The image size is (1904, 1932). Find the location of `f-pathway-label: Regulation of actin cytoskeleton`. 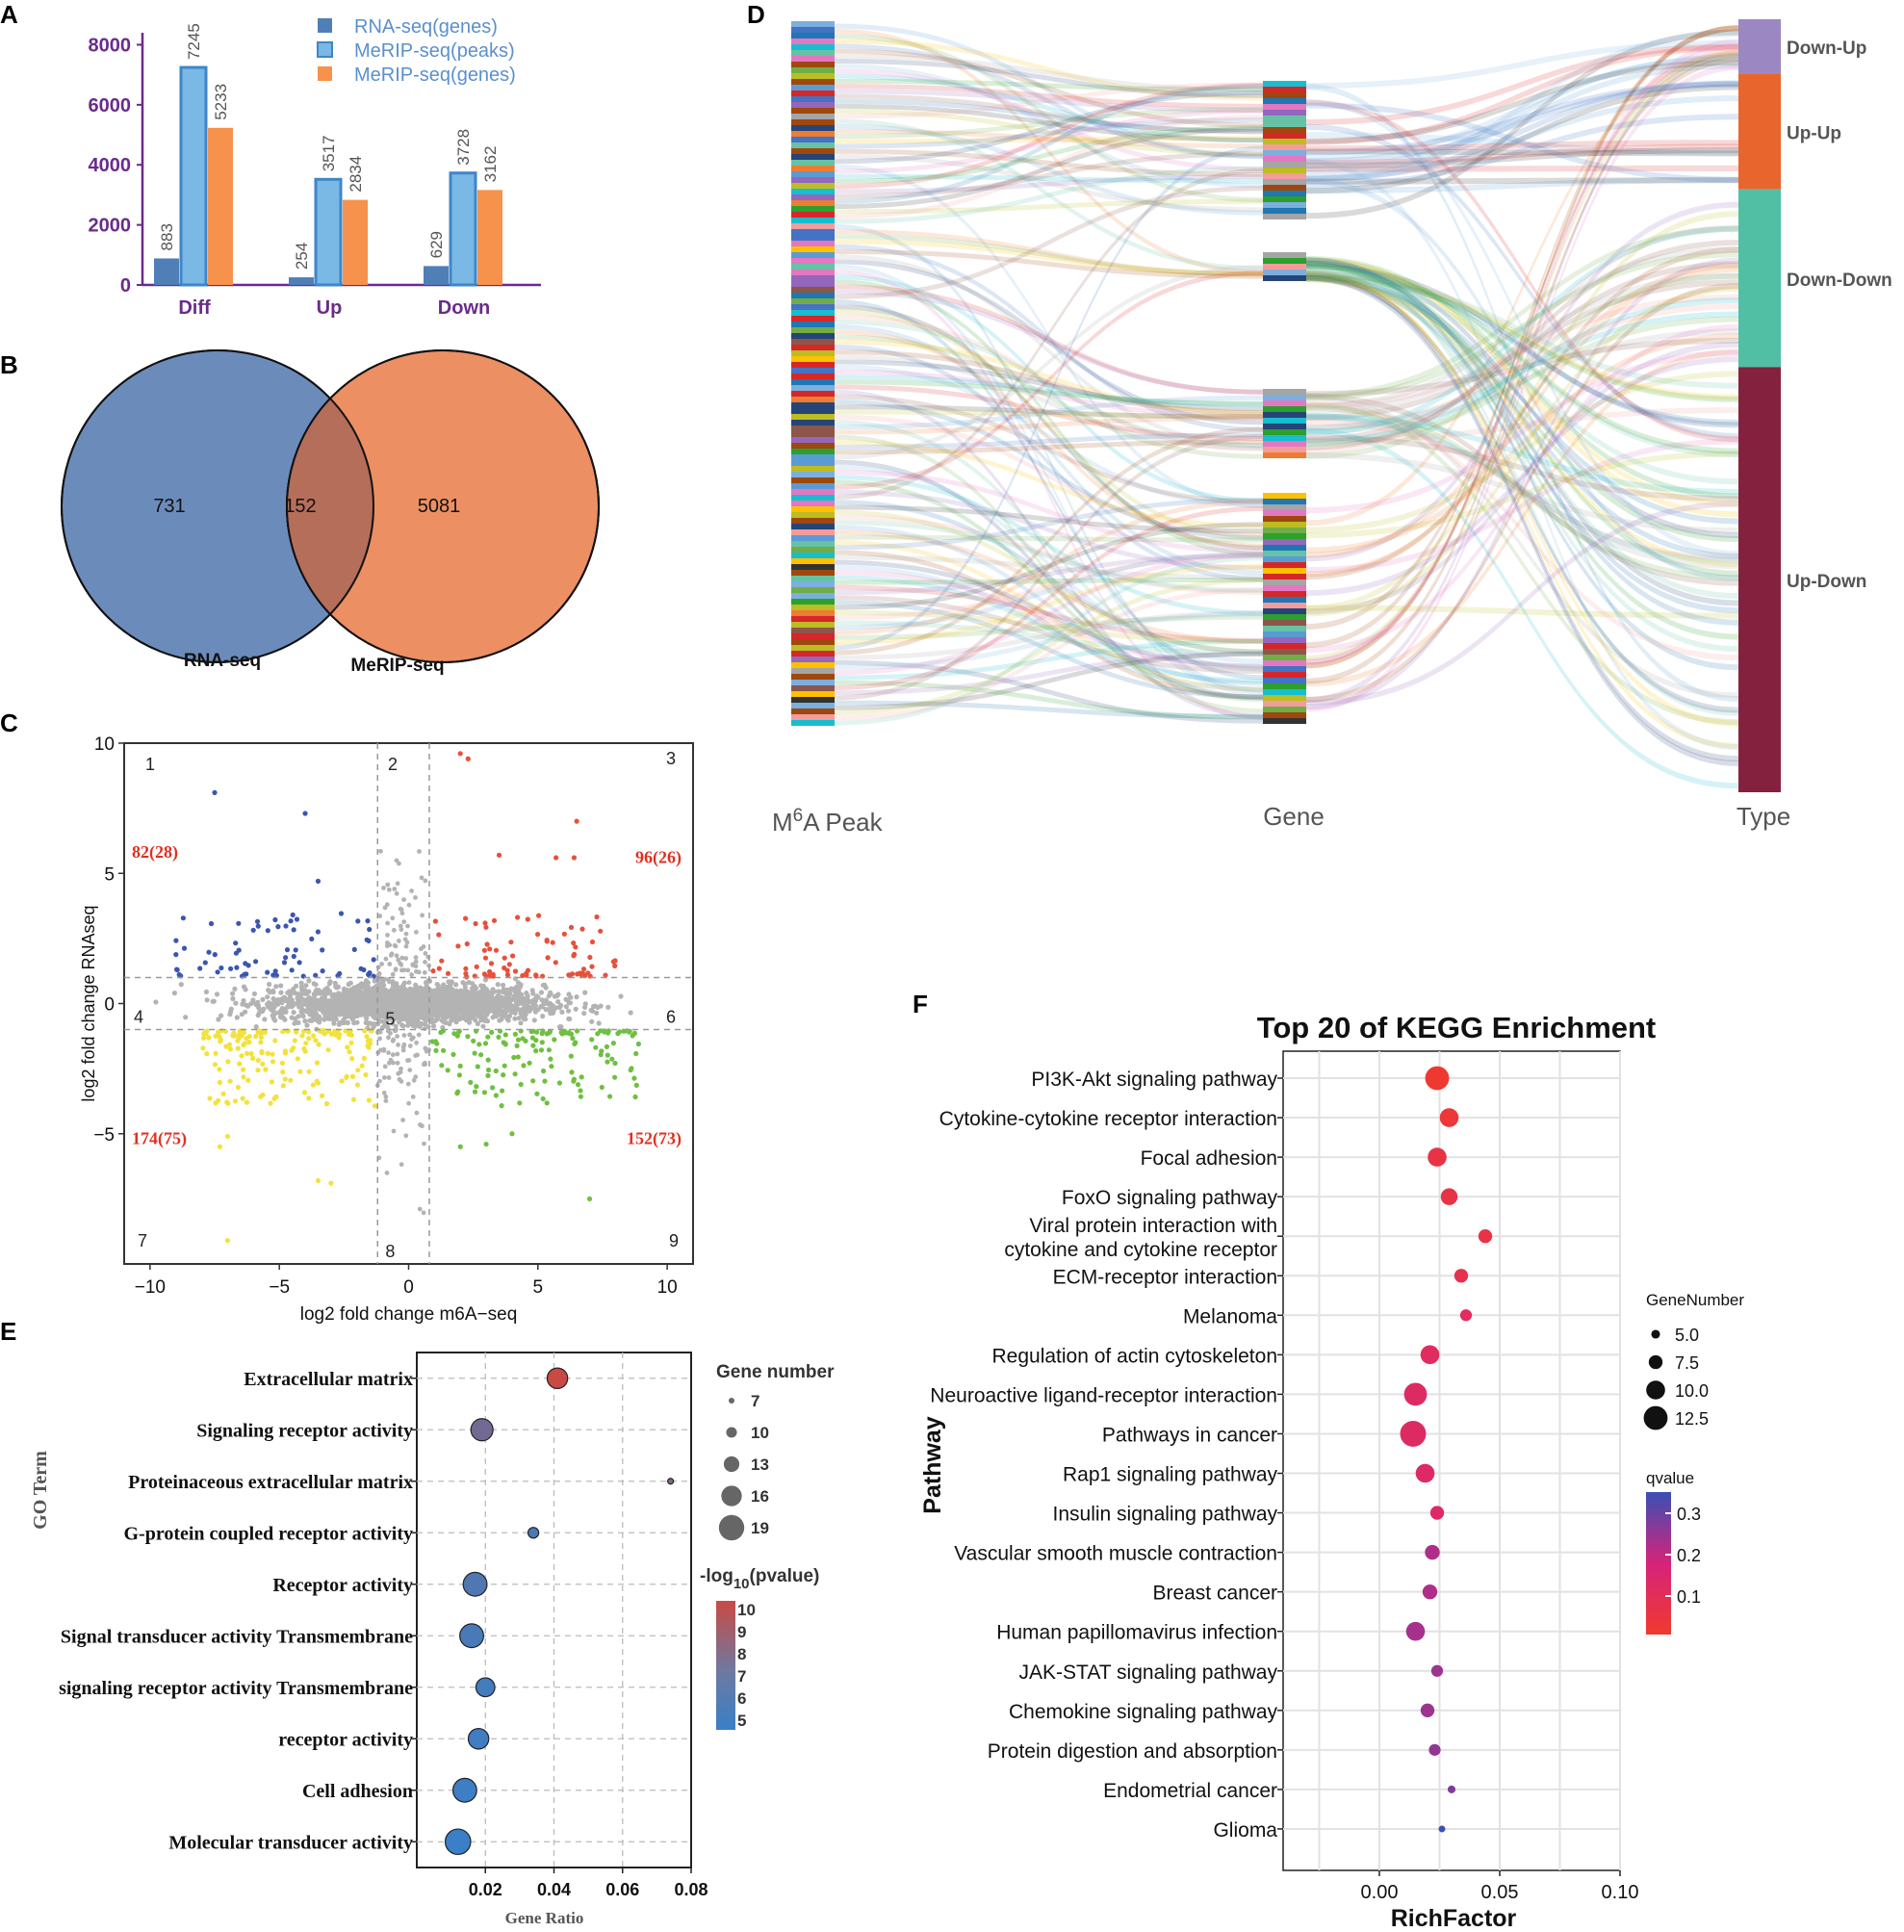

f-pathway-label: Regulation of actin cytoskeleton is located at coordinates (1134, 1356).